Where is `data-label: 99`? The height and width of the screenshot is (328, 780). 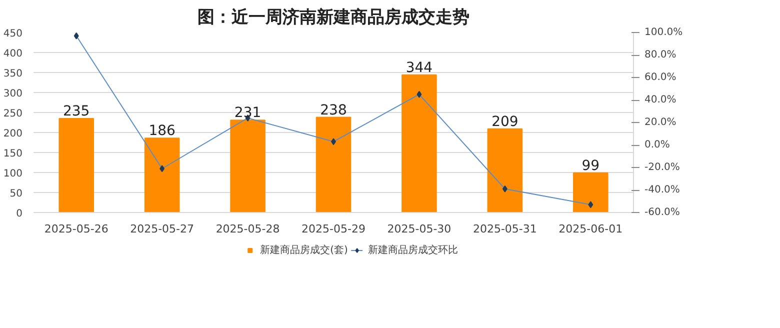
data-label: 99 is located at coordinates (591, 166).